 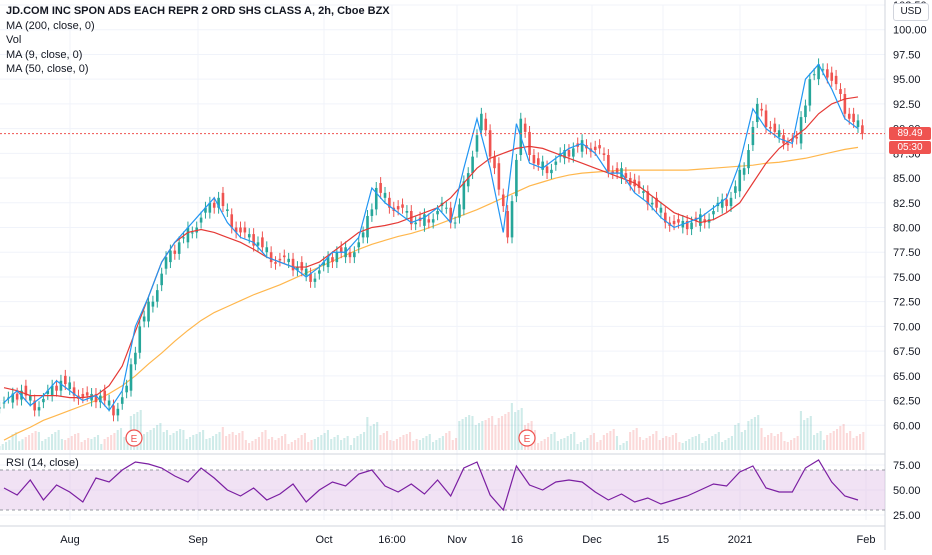 What do you see at coordinates (44, 54) in the screenshot?
I see `legend-ma9: MA (9, close, 0)` at bounding box center [44, 54].